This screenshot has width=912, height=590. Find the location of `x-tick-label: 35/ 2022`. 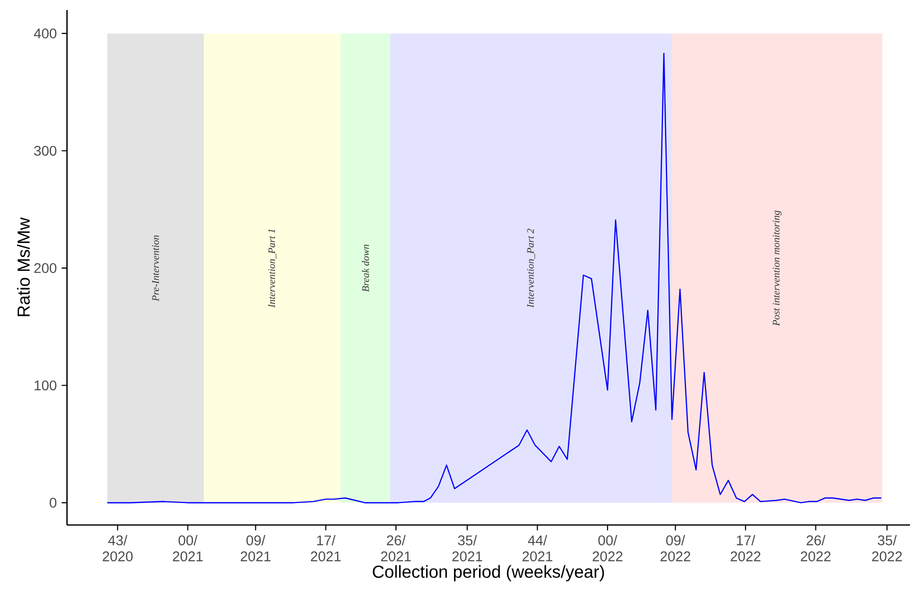

x-tick-label: 35/ 2022 is located at coordinates (887, 548).